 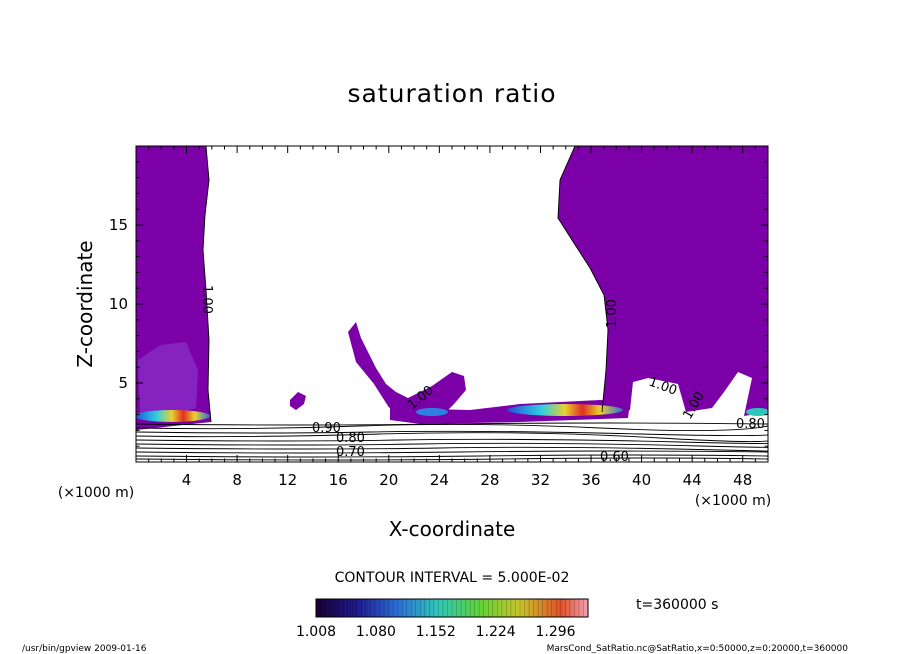 What do you see at coordinates (451, 93) in the screenshot?
I see `chart-title: saturation ratio` at bounding box center [451, 93].